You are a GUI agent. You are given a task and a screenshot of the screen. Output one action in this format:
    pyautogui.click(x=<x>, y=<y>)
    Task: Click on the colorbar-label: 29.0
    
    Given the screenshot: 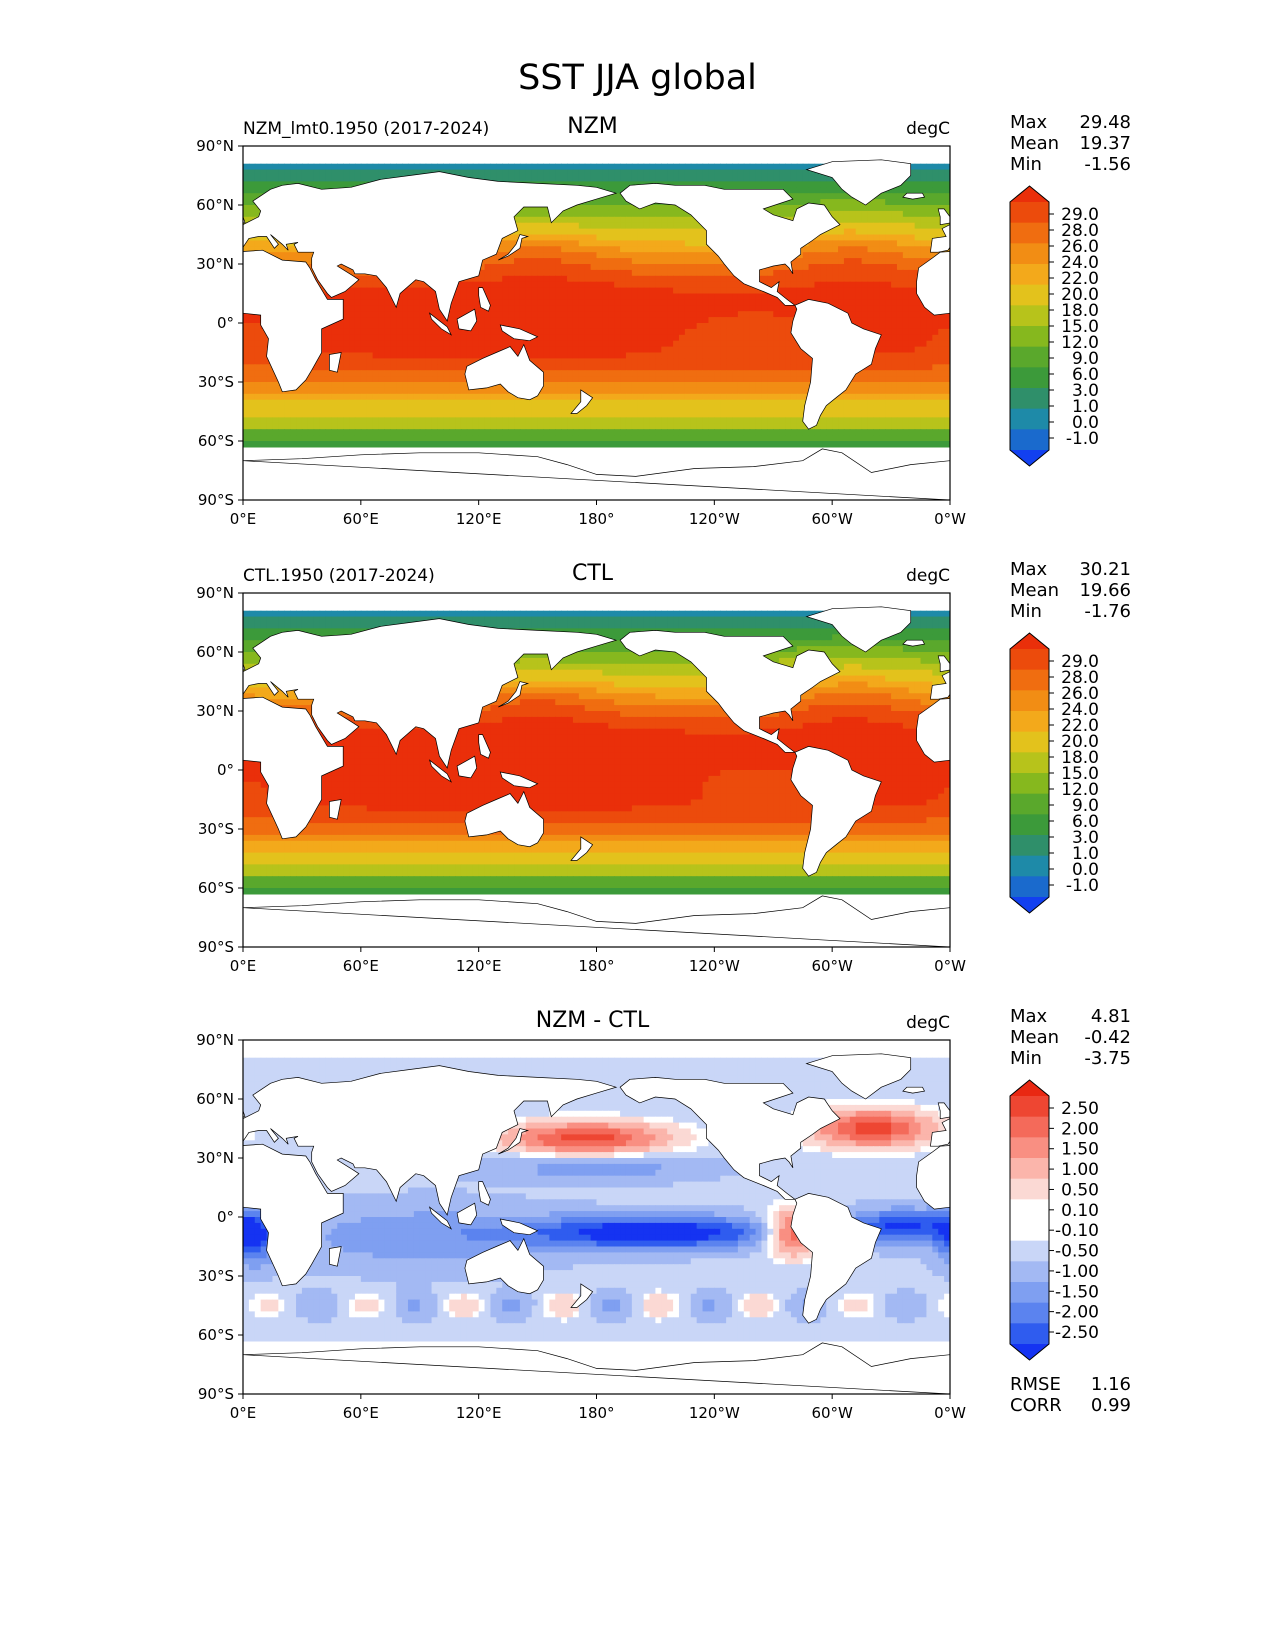 What is the action you would take?
    pyautogui.click(x=1080, y=215)
    